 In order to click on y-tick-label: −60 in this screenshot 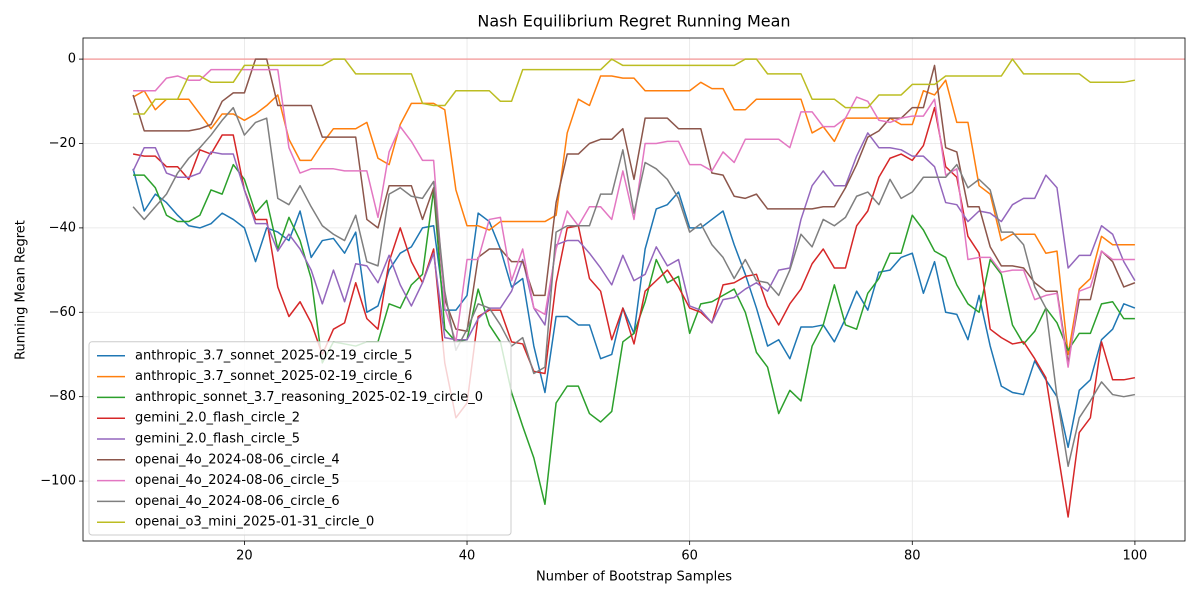, I will do `click(62, 312)`.